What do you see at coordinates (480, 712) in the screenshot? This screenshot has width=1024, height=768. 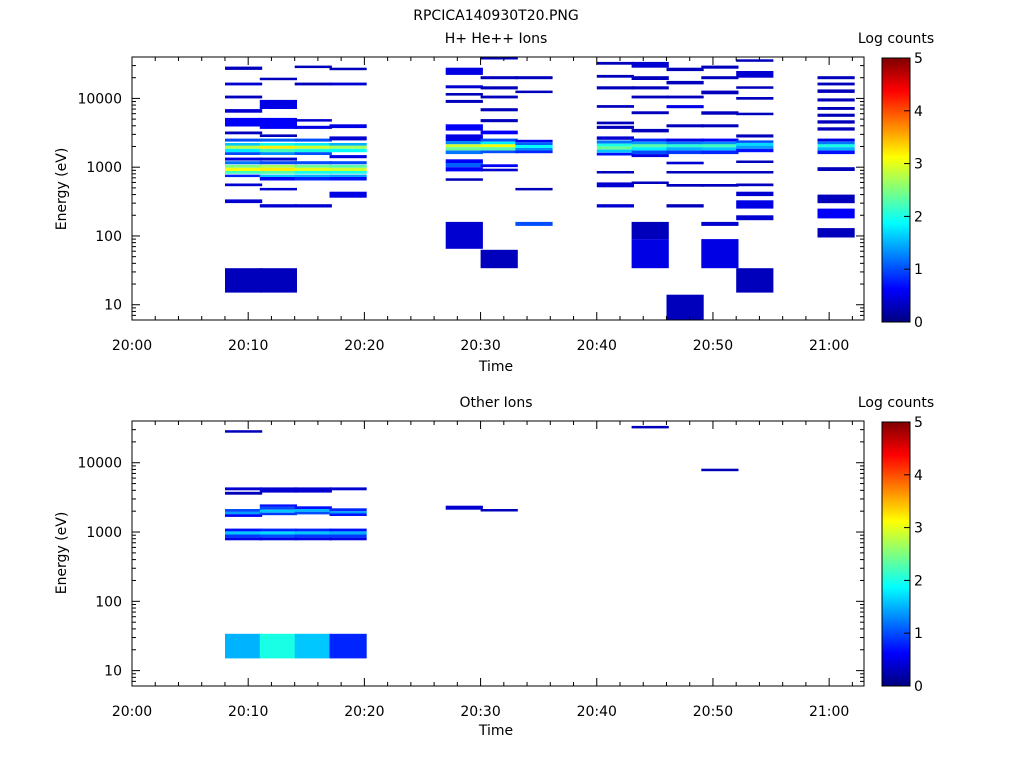 I see `x-tick-label: 20:30` at bounding box center [480, 712].